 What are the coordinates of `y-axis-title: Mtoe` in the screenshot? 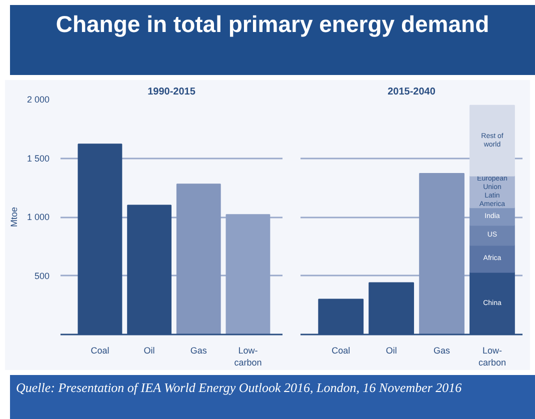 It's located at (13, 217).